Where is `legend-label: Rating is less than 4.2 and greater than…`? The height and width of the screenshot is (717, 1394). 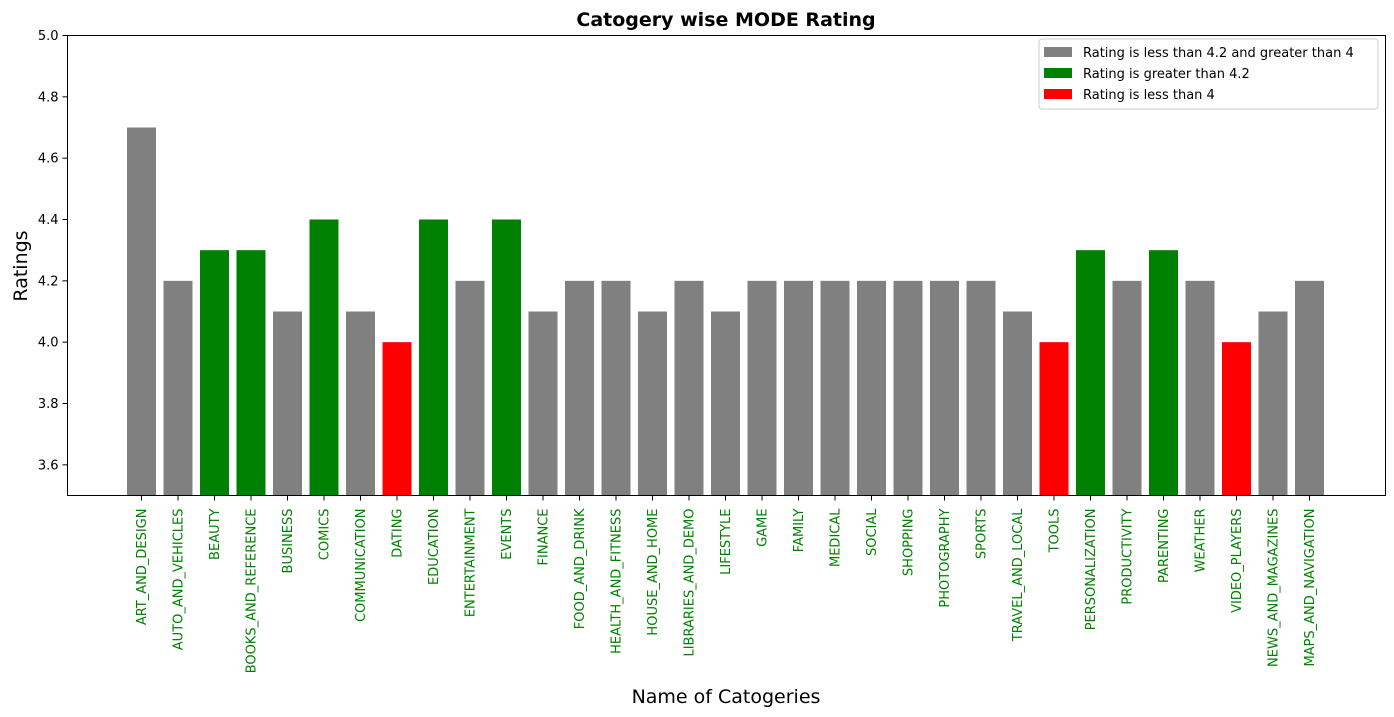 legend-label: Rating is less than 4.2 and greater than… is located at coordinates (1218, 53).